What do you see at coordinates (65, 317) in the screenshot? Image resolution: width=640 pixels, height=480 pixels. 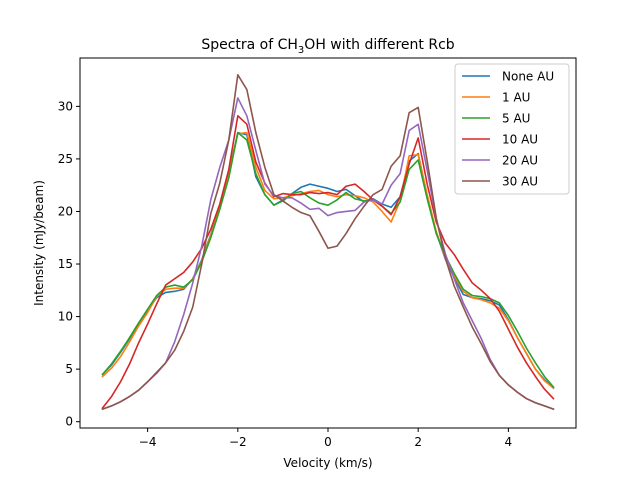 I see `y-tick-label: 10` at bounding box center [65, 317].